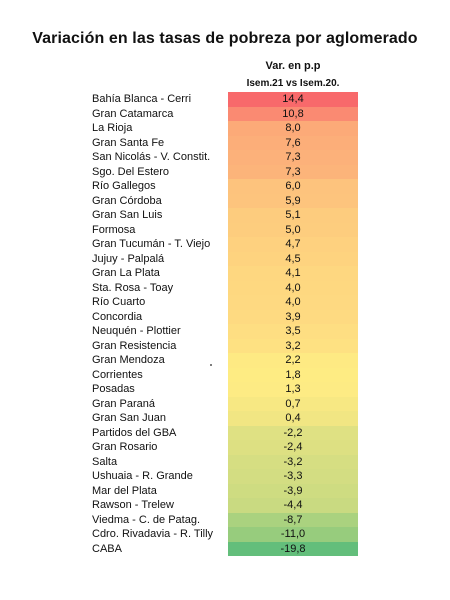 The height and width of the screenshot is (600, 450). Describe the element at coordinates (123, 403) in the screenshot. I see `row-label: Gran Paraná` at that location.